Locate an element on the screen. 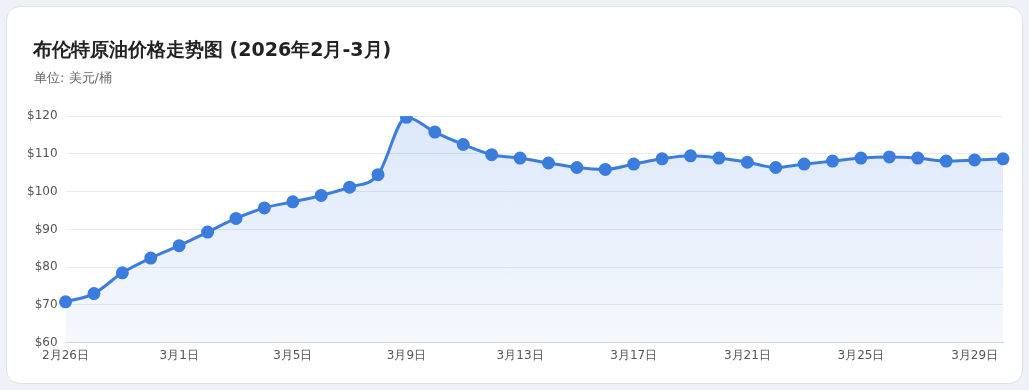 This screenshot has width=1029, height=390. chart-subtitle: 单位: 美元/桶 is located at coordinates (73, 78).